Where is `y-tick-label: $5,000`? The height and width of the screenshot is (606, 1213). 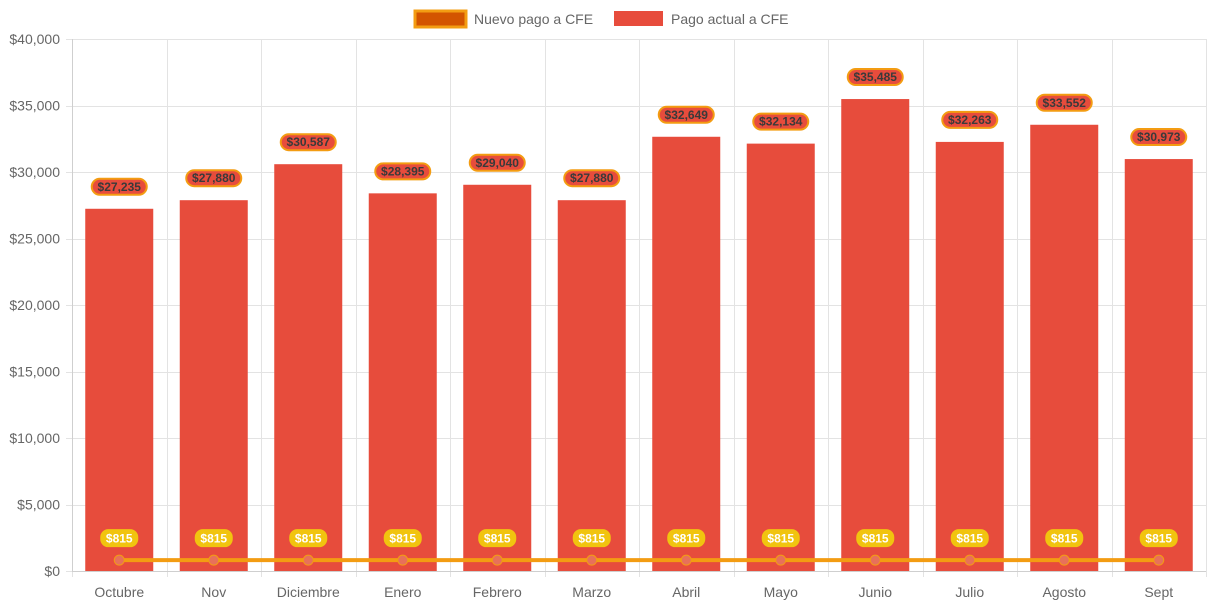 y-tick-label: $5,000 is located at coordinates (38, 505).